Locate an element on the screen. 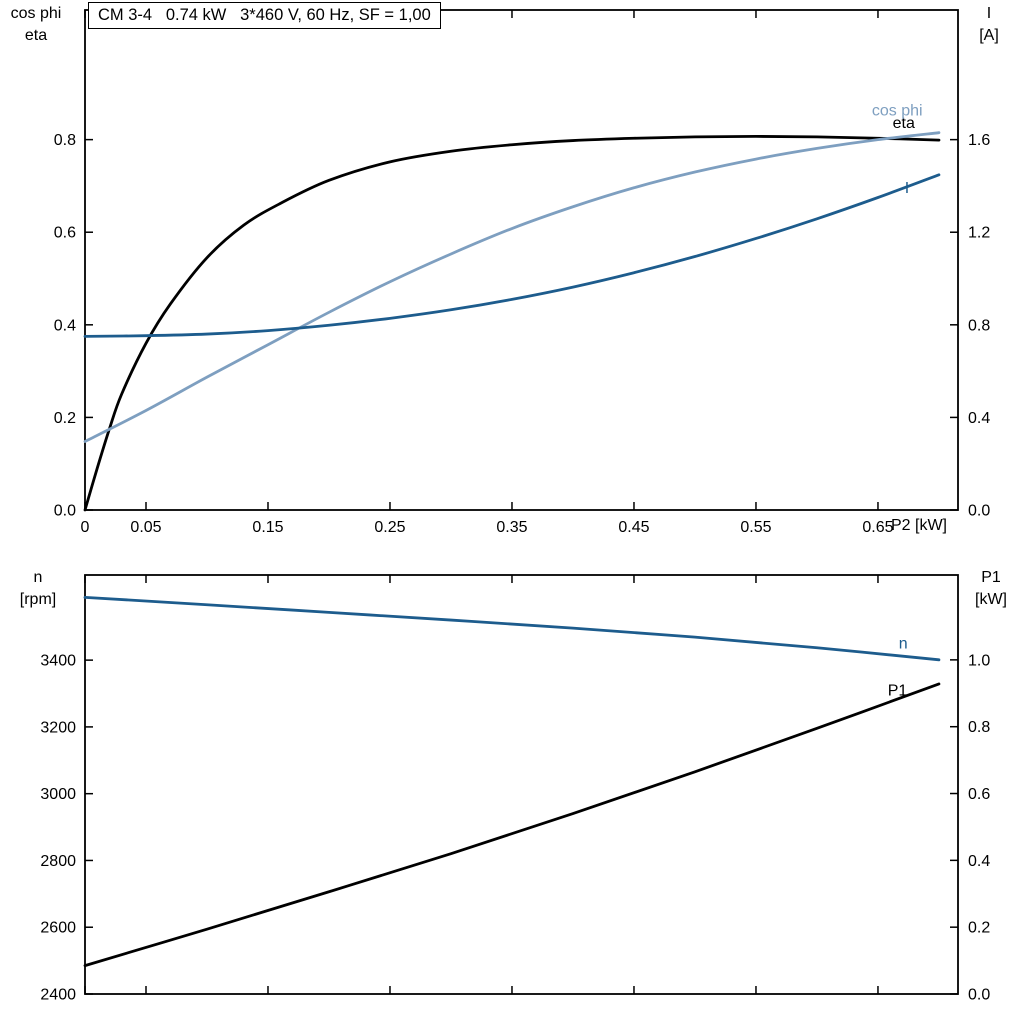 Image resolution: width=1024 pixels, height=1024 pixels. bottom-left-axis-title-line1: n is located at coordinates (38, 577).